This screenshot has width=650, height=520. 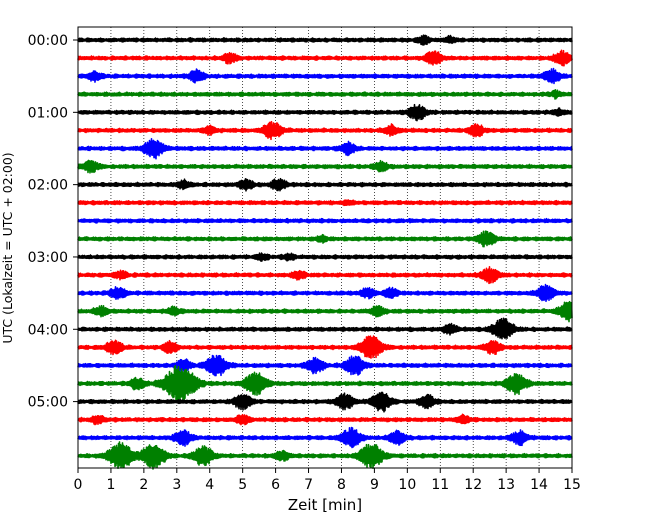 I want to click on x-tick-label: 9, so click(x=374, y=485).